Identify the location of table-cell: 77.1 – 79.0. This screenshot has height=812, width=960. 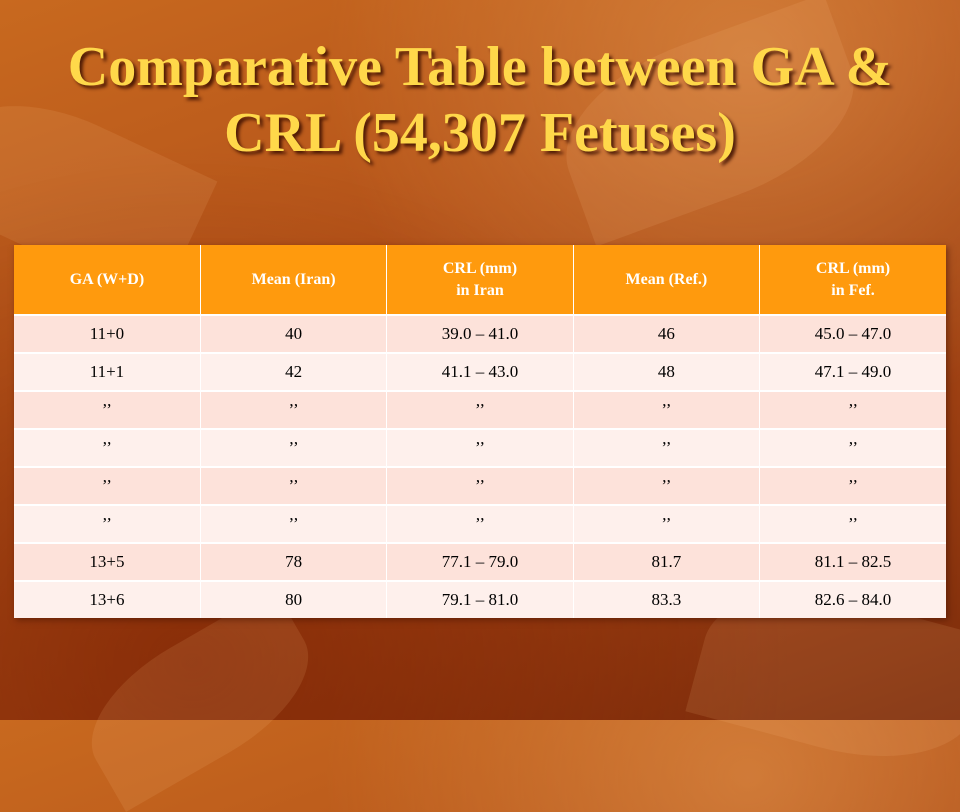
(480, 561).